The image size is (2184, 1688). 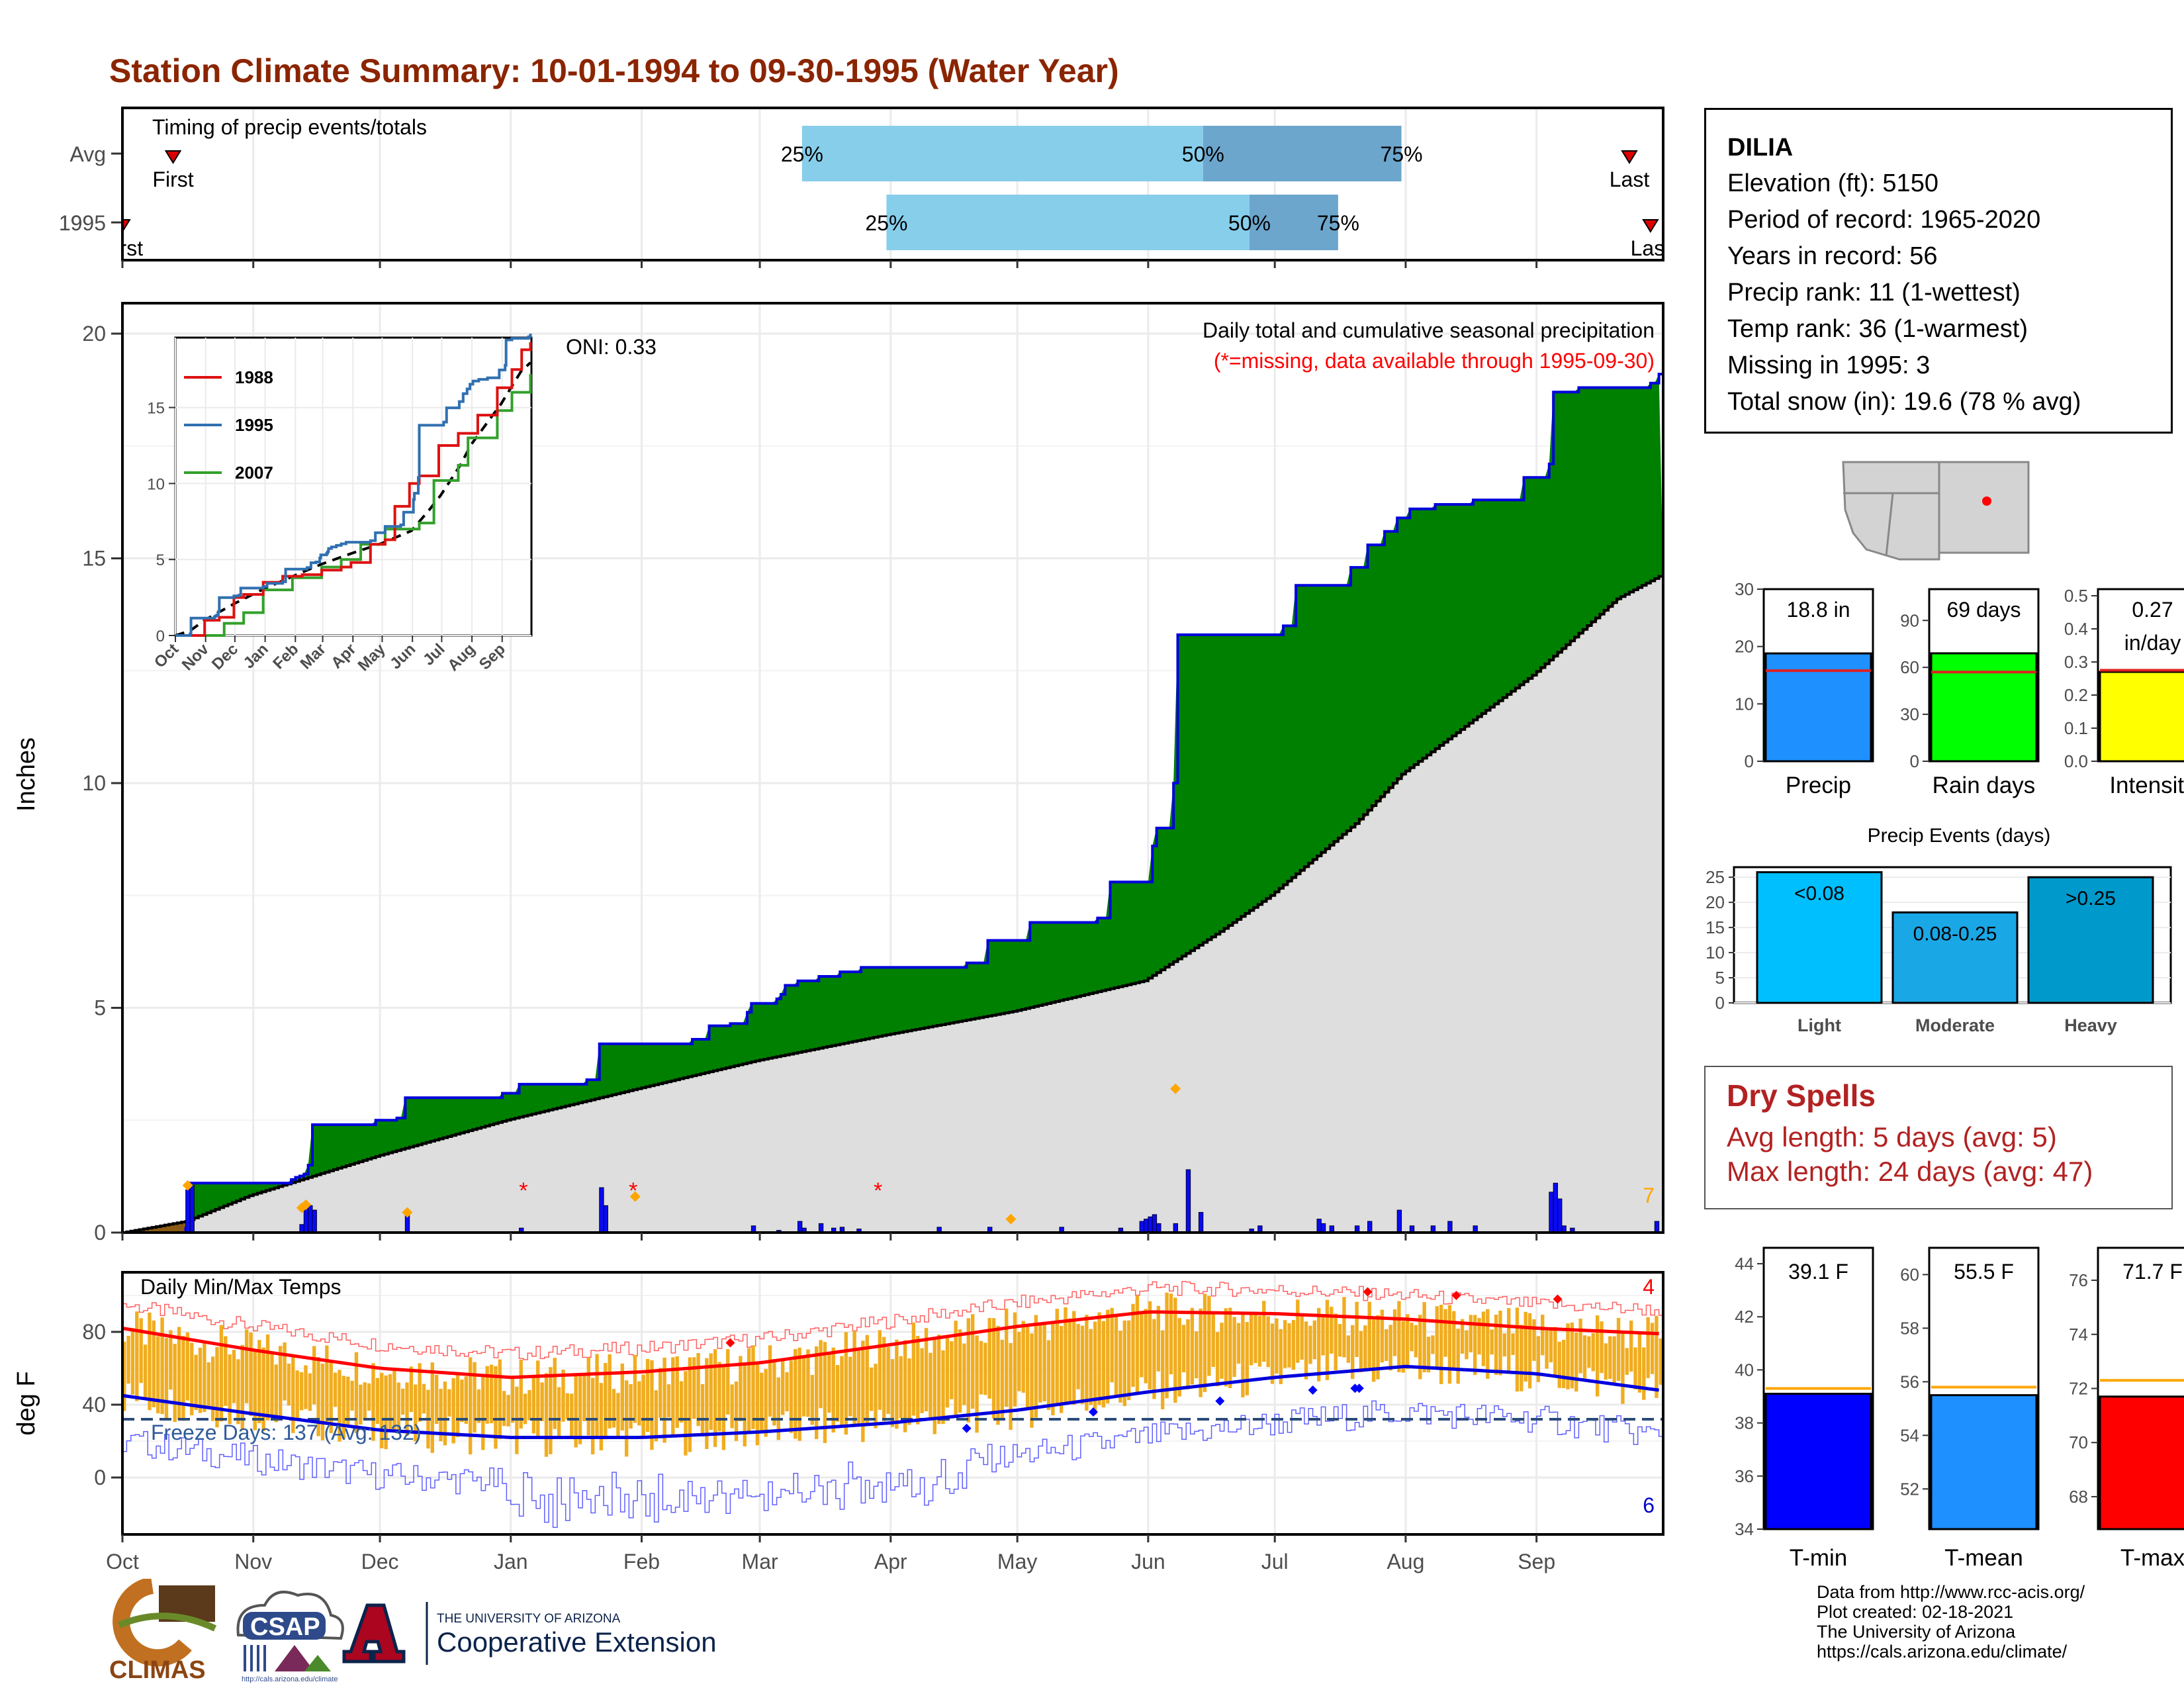 I want to click on event-bar-label: >0.25, so click(x=2091, y=899).